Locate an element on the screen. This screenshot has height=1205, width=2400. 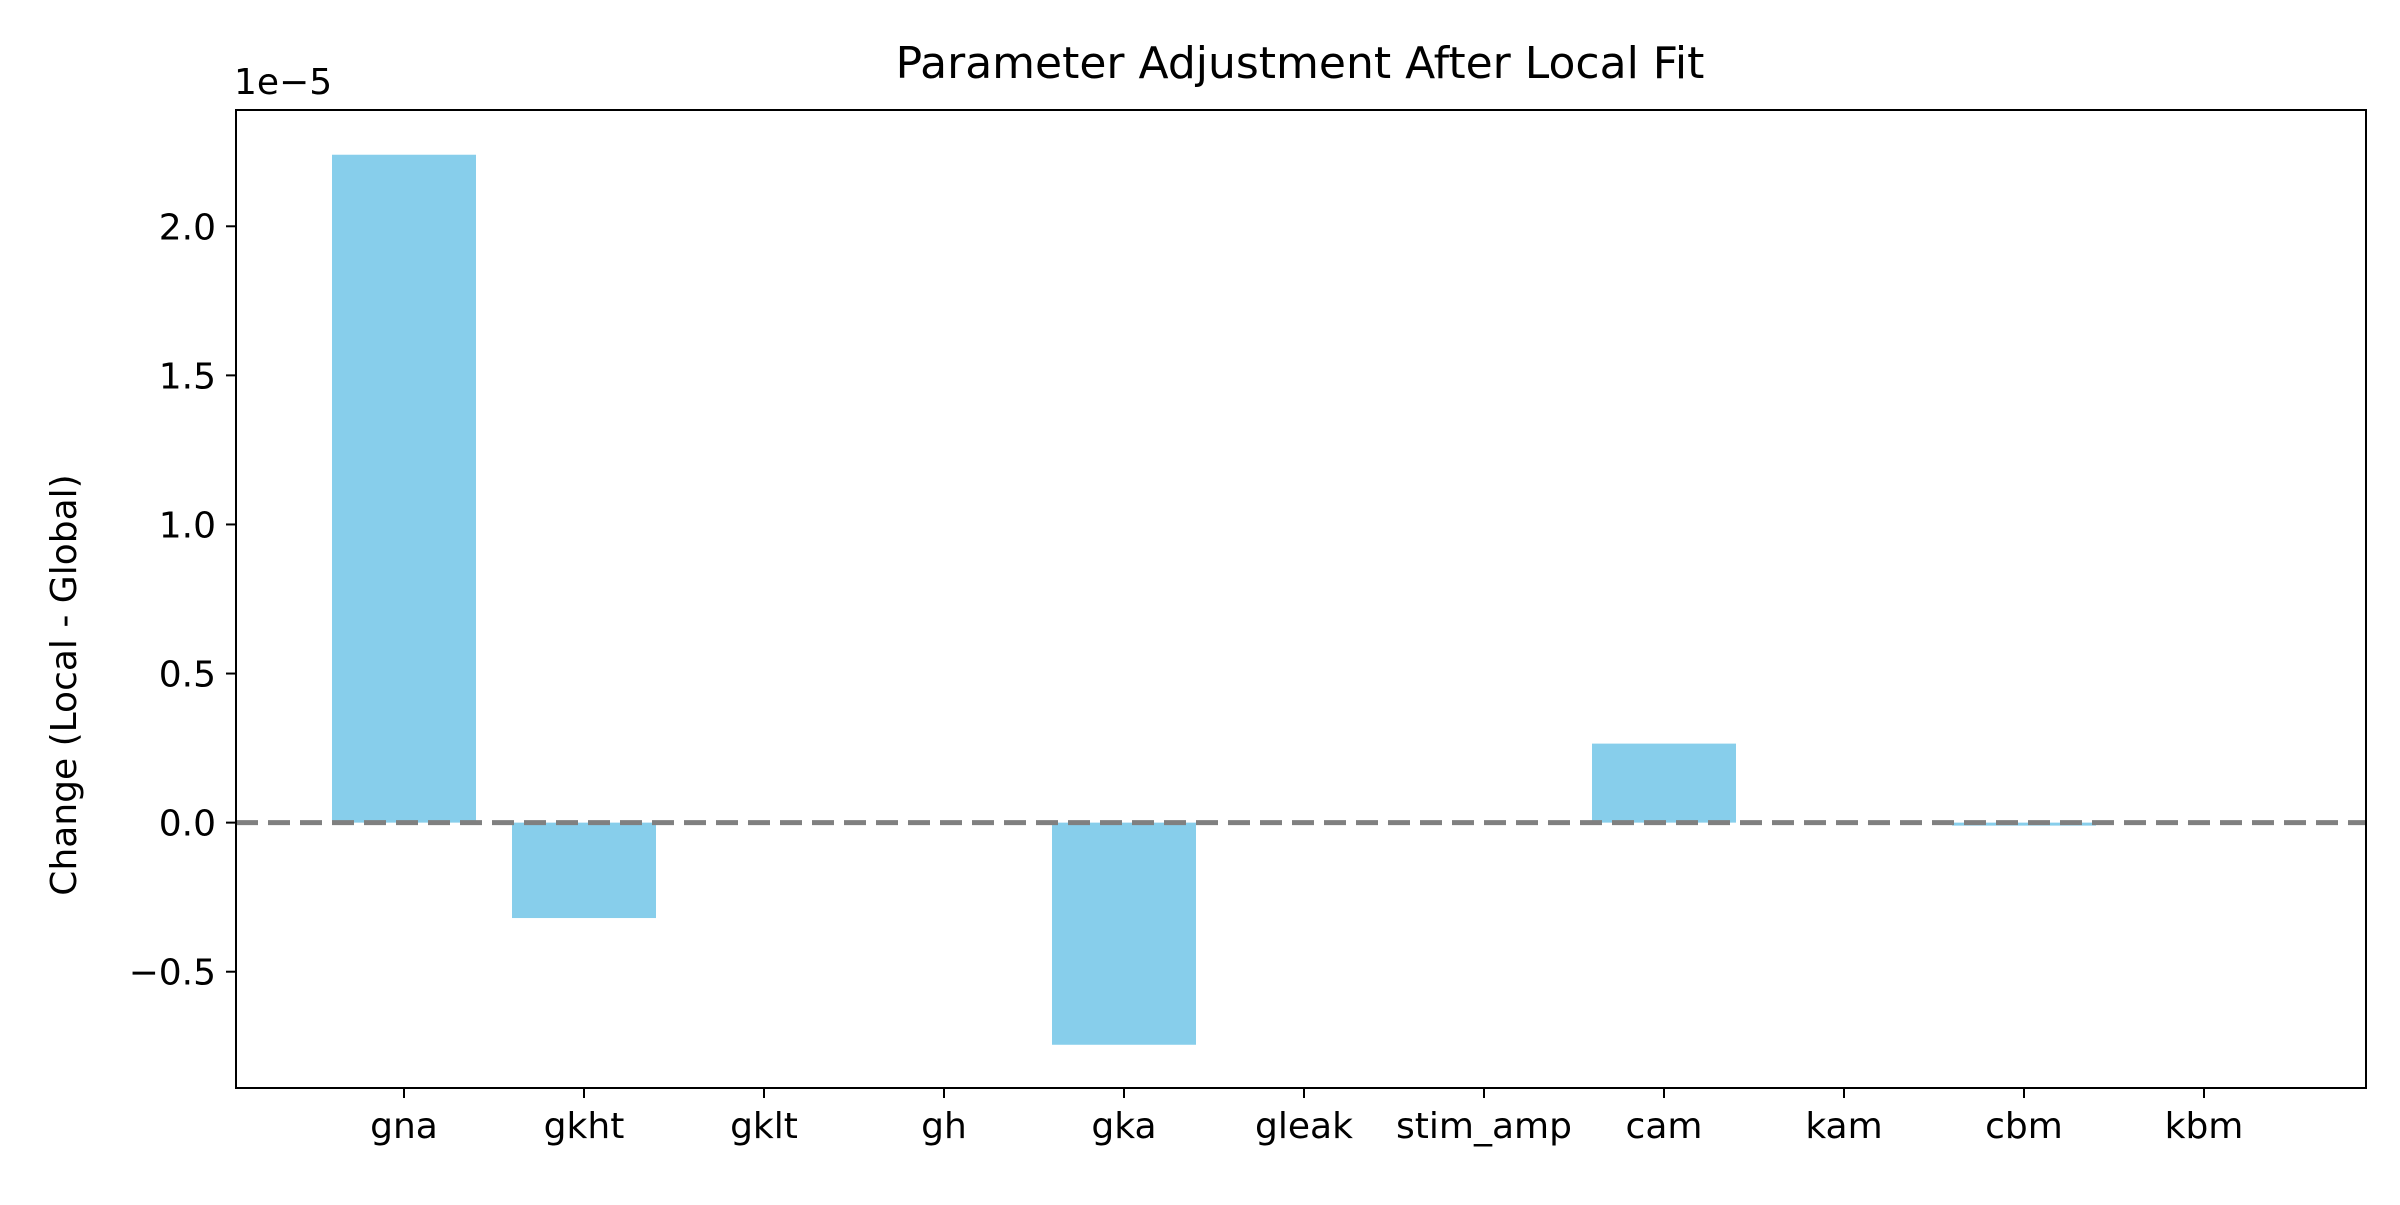
bar-gkht is located at coordinates (584, 870).